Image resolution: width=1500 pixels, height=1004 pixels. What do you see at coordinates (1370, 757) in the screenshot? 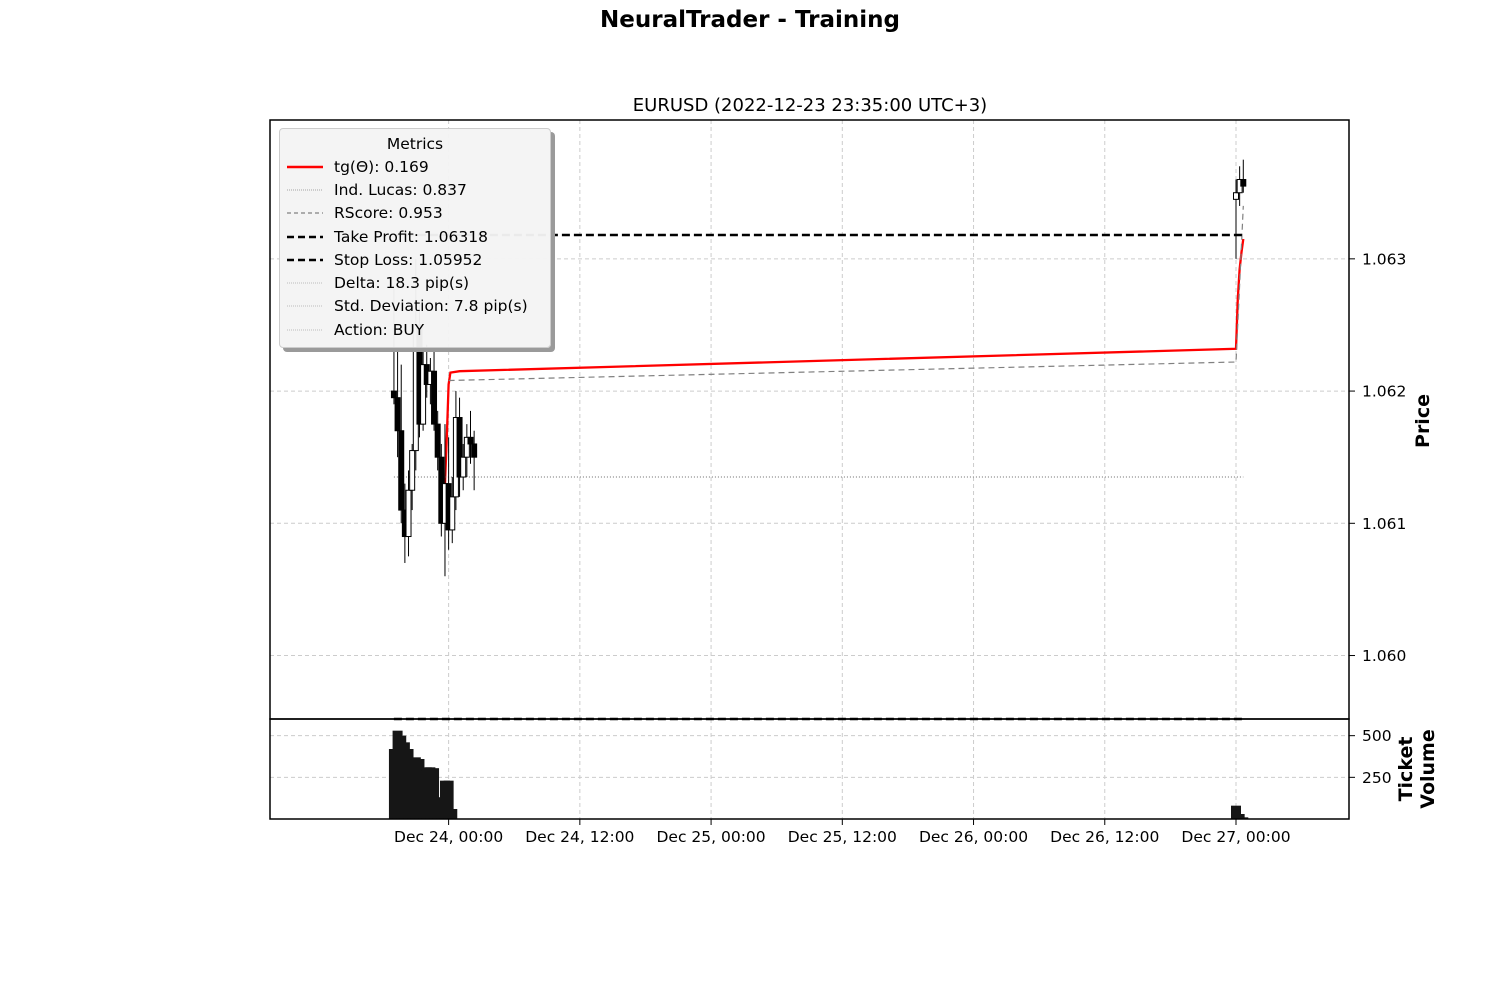
I see `volume-axis: 250 500` at bounding box center [1370, 757].